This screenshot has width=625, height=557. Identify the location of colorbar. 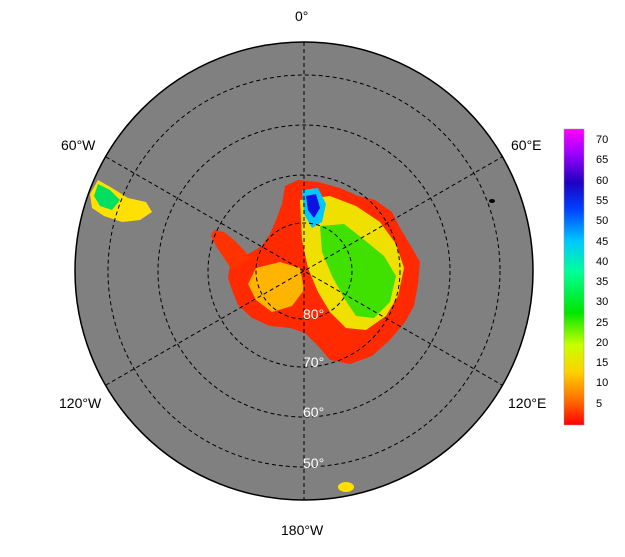
(574, 277).